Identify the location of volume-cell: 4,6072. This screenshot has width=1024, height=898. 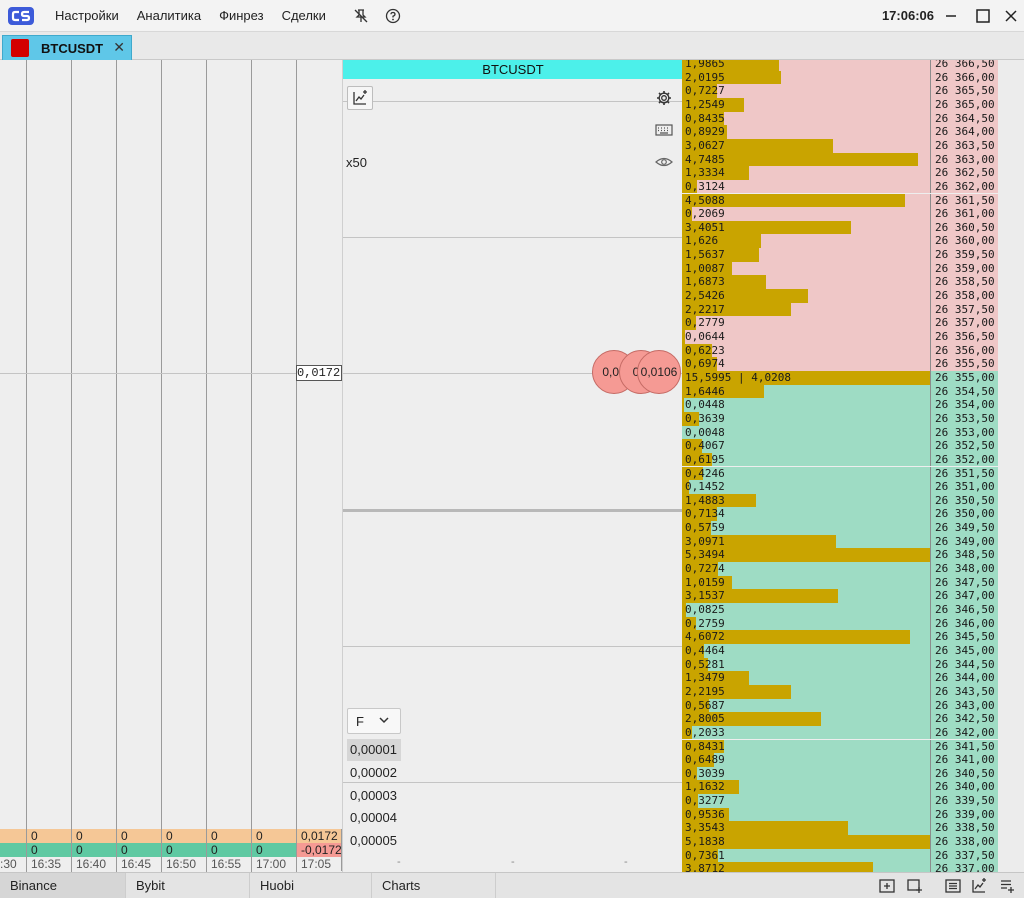
(806, 637).